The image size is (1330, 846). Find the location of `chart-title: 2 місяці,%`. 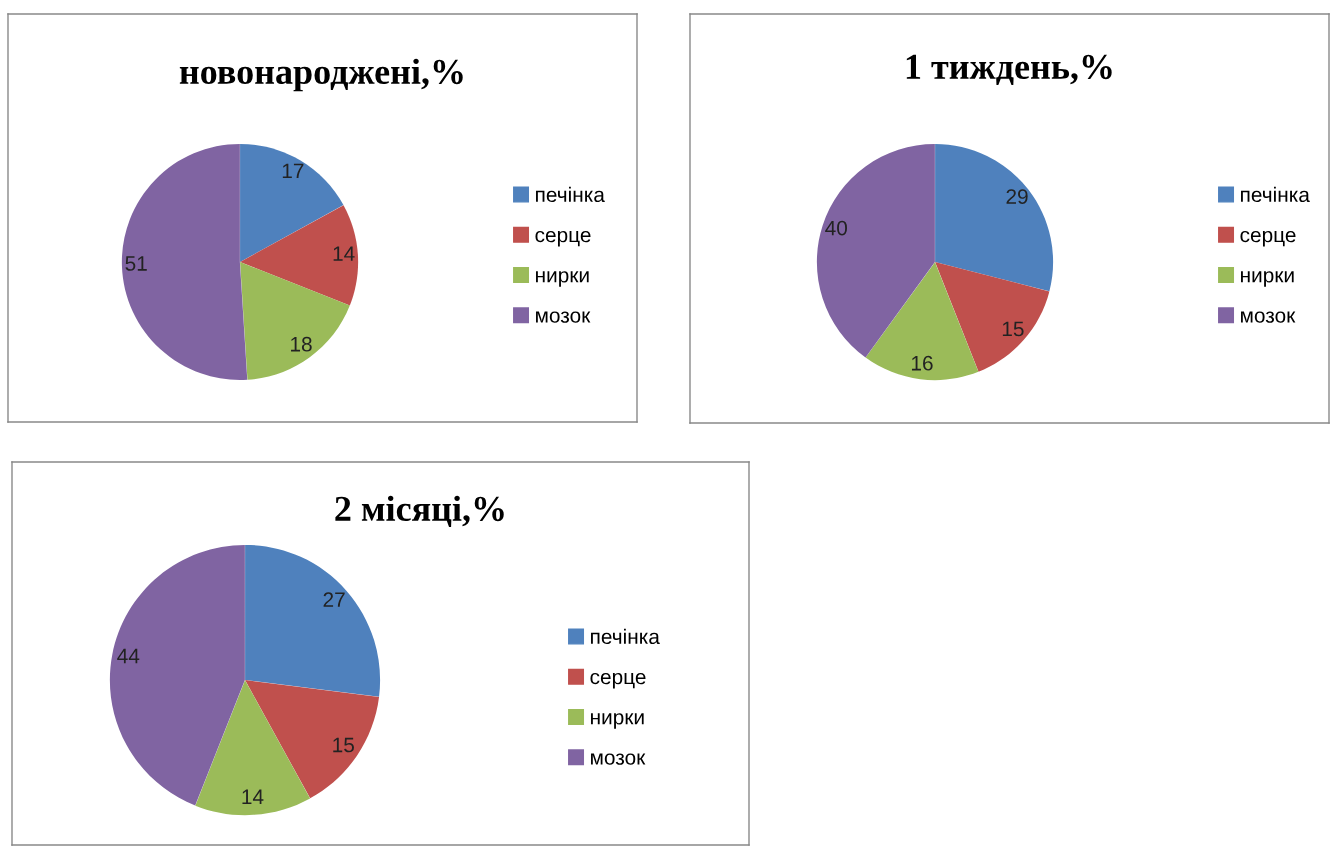

chart-title: 2 місяці,% is located at coordinates (419, 511).